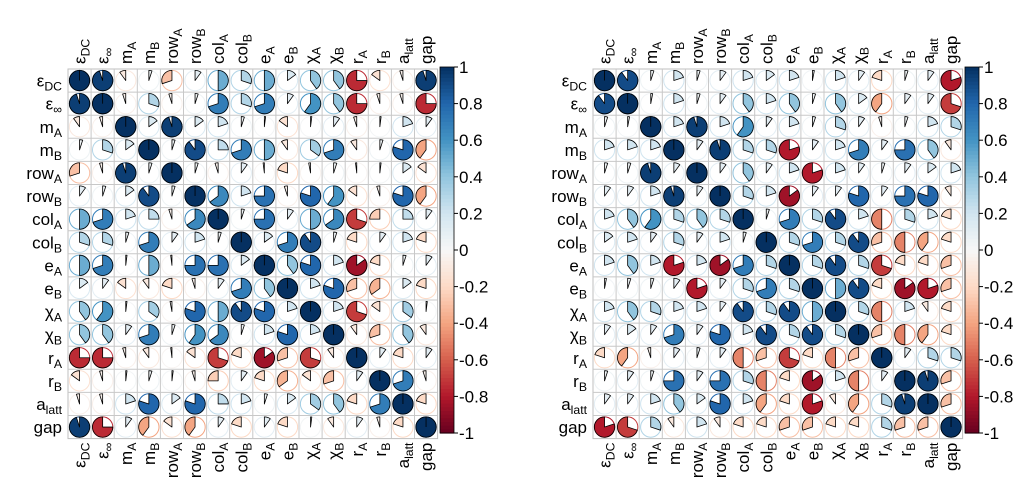 The height and width of the screenshot is (481, 1014). Describe the element at coordinates (471, 104) in the screenshot. I see `colorbar-tick-label: 0.8` at that location.